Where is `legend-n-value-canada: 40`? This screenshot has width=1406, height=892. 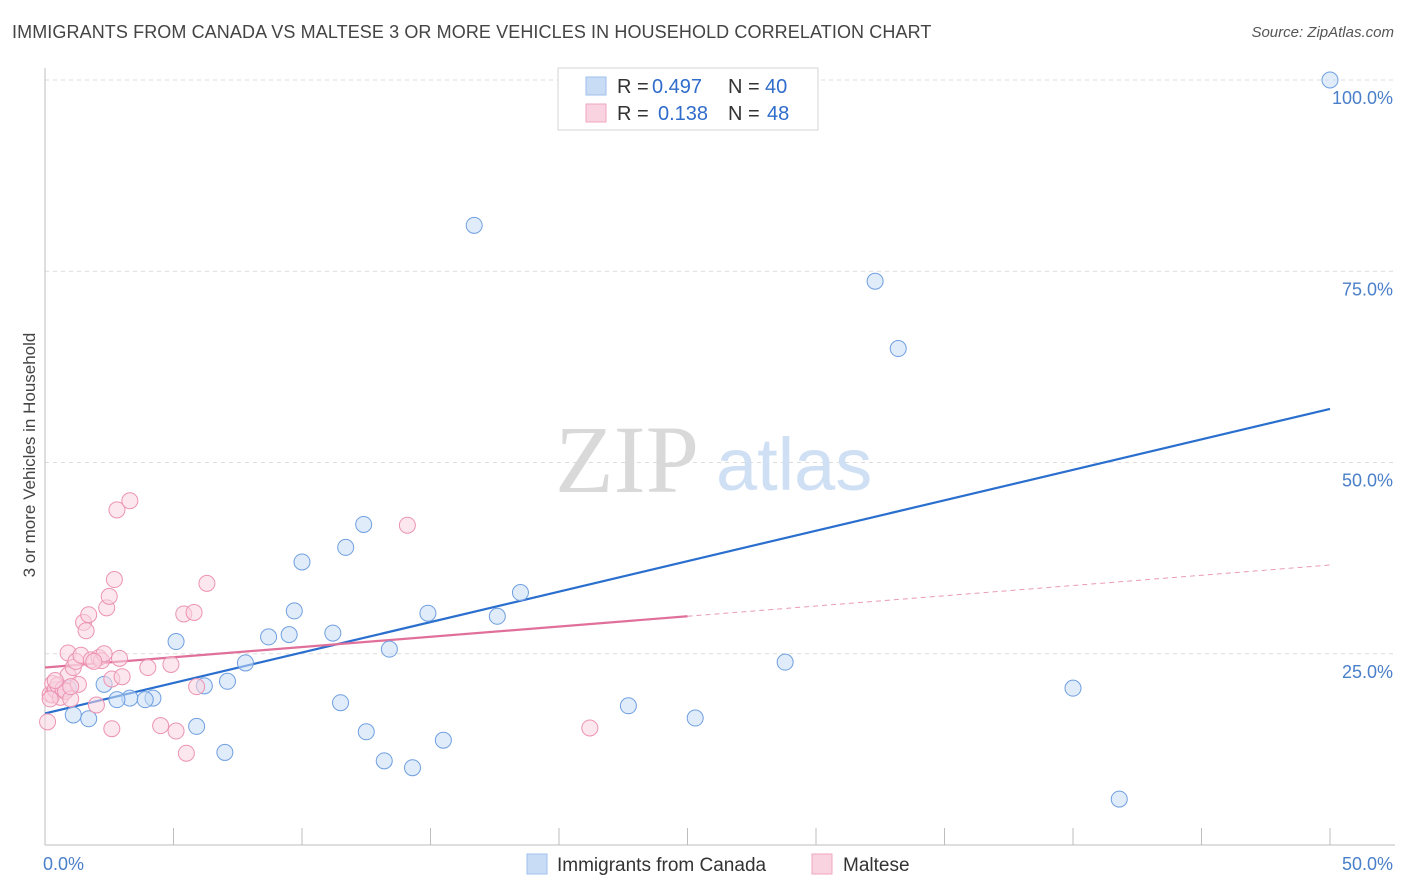
legend-n-value-canada: 40 is located at coordinates (776, 87).